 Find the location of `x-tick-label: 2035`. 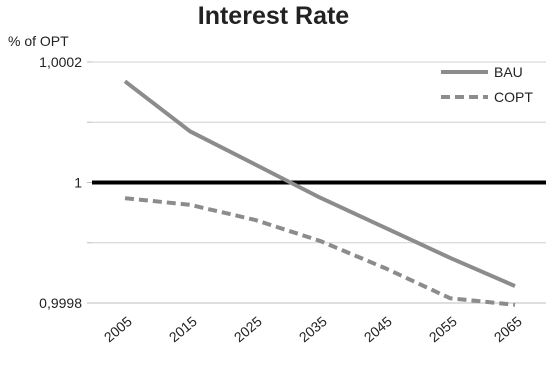

x-tick-label: 2035 is located at coordinates (313, 329).